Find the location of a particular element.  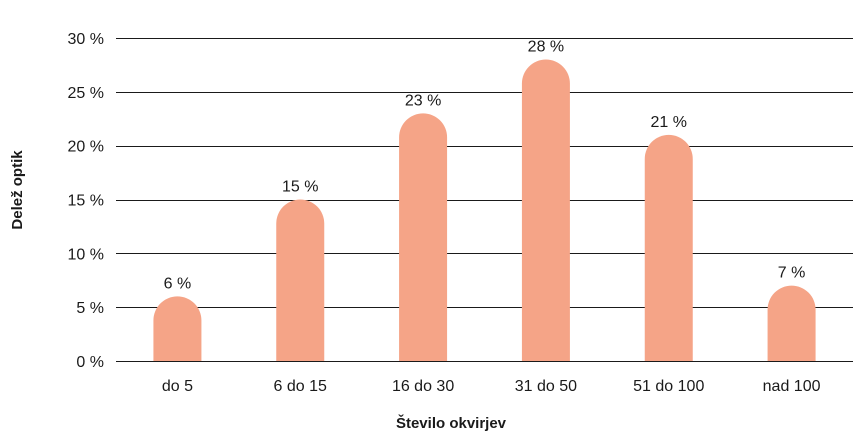

data-label: 23 % is located at coordinates (423, 100).